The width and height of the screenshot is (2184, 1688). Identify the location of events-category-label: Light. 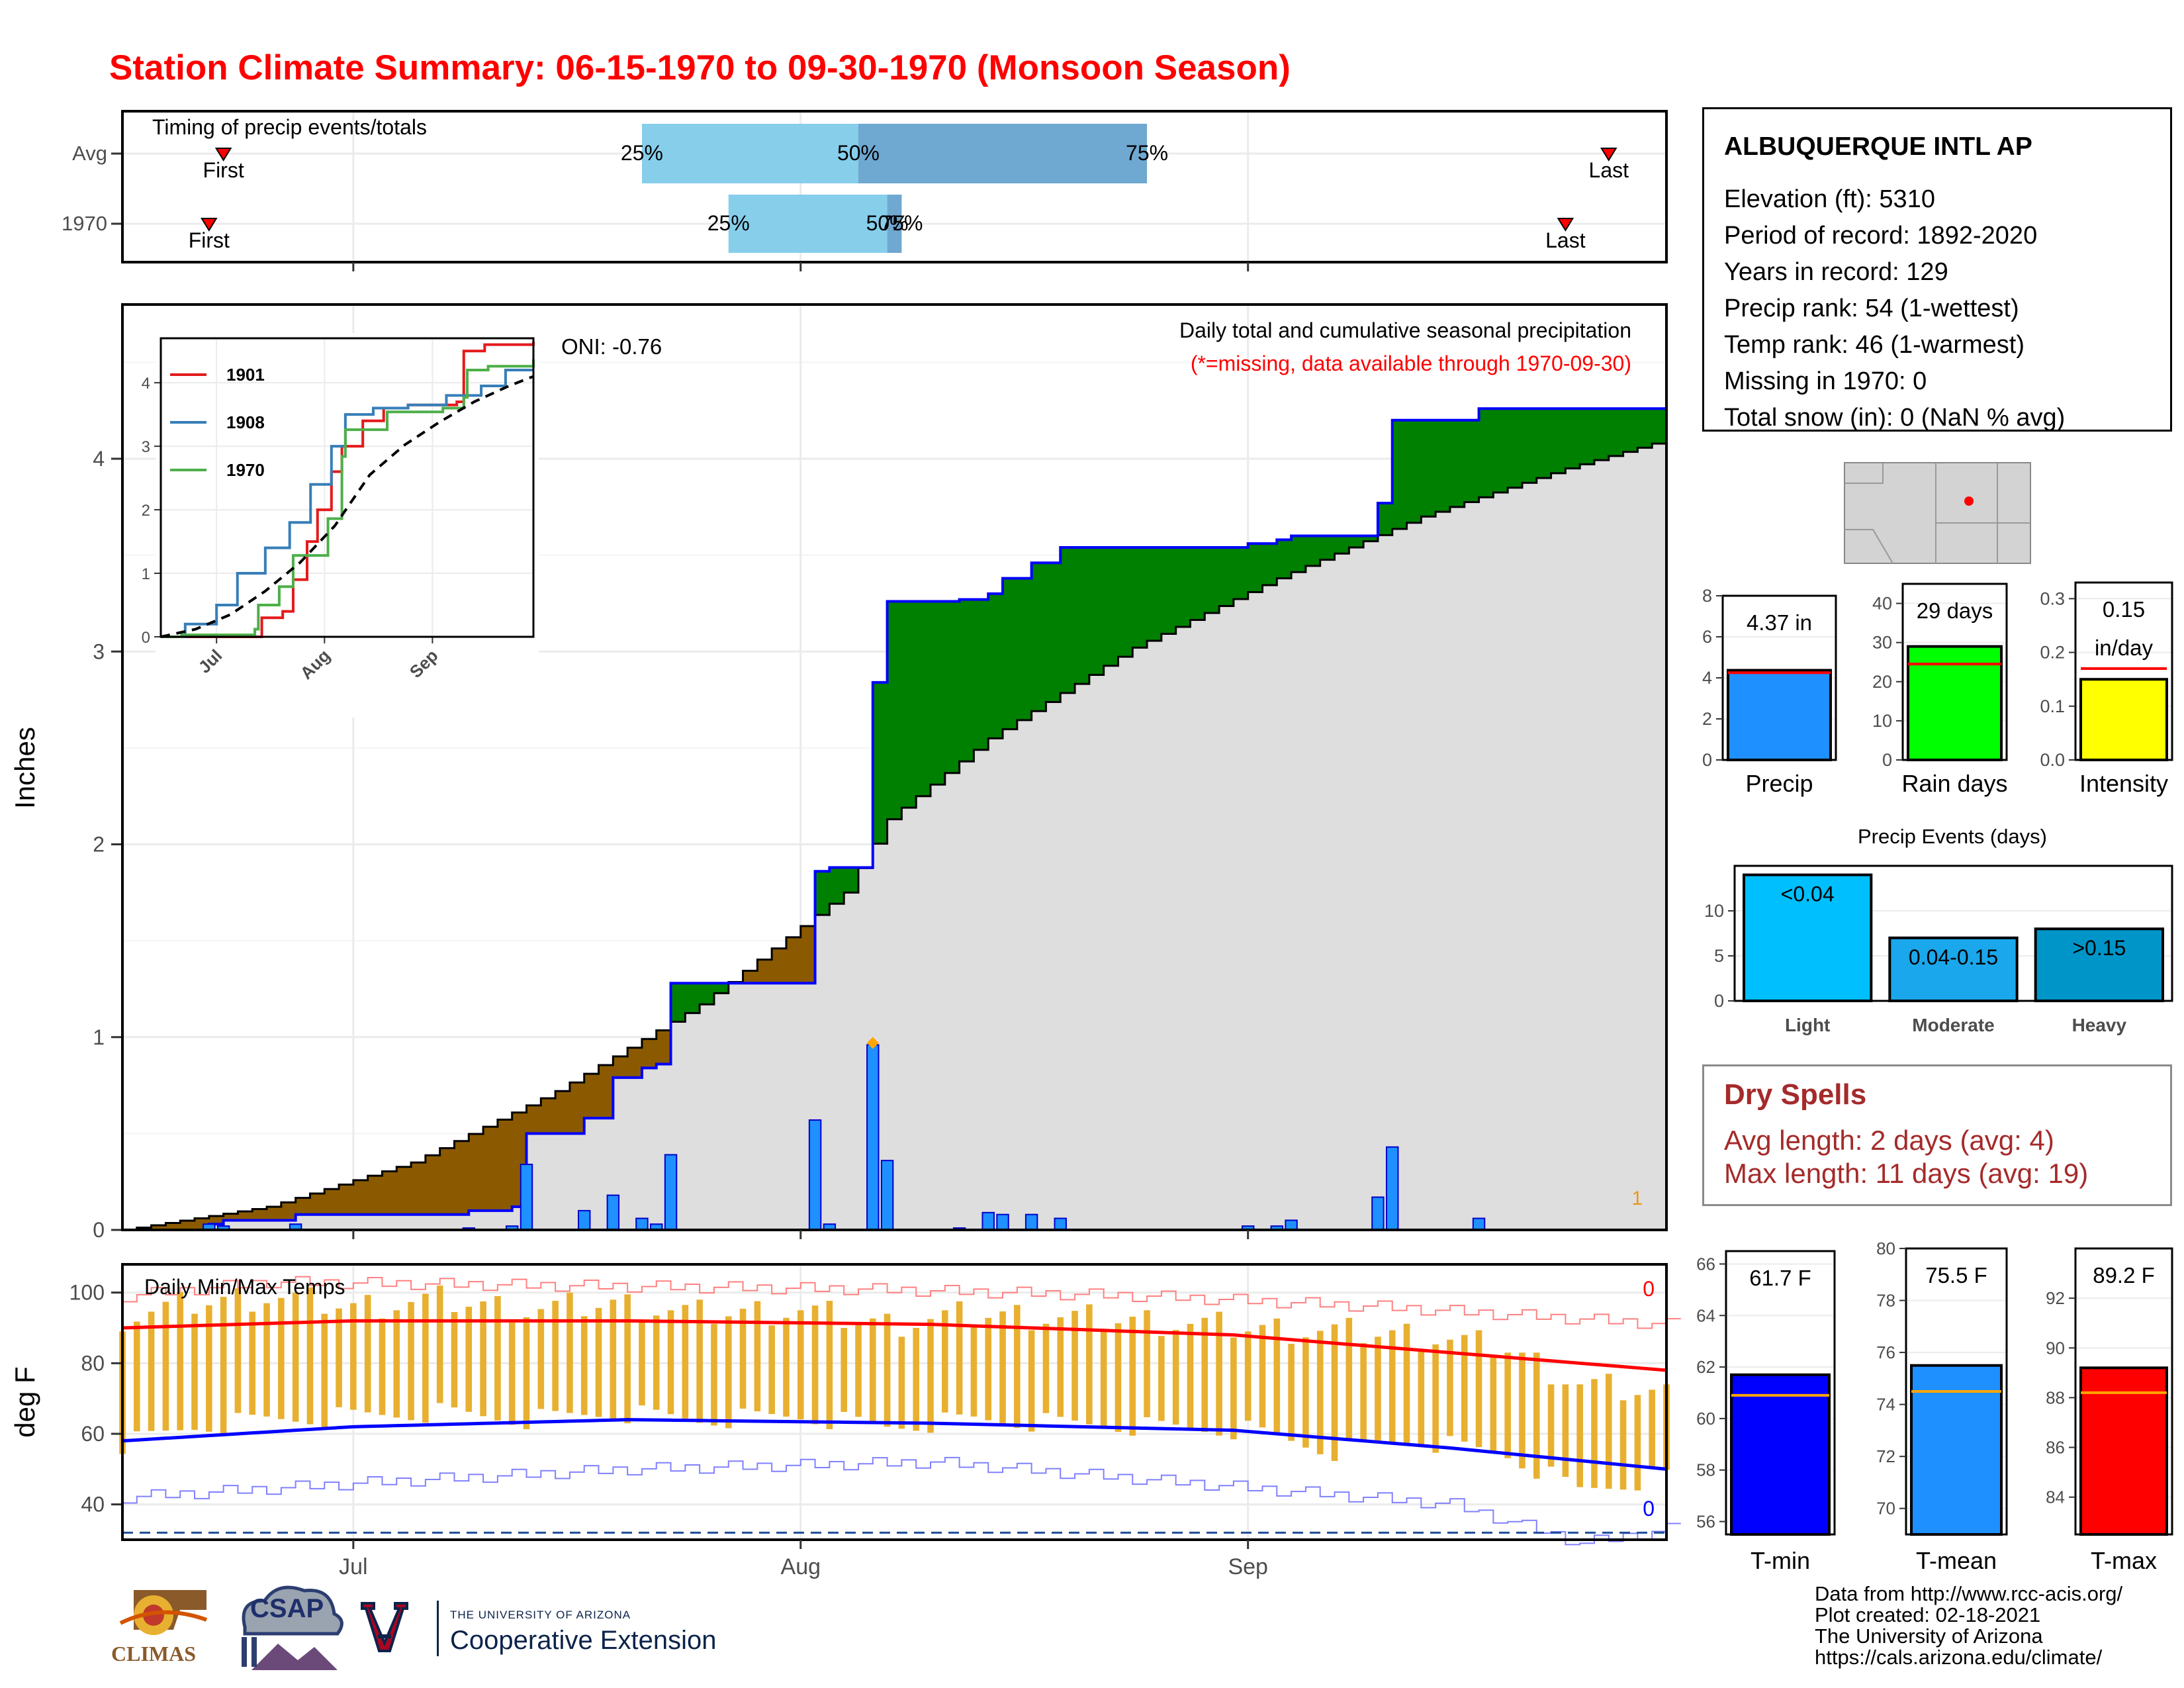
(1807, 1025).